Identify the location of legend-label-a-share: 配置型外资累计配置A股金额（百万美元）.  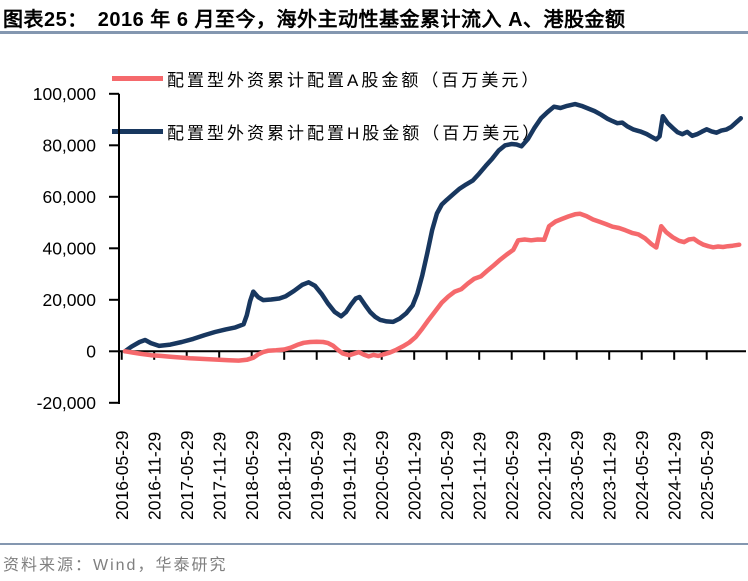
(354, 80).